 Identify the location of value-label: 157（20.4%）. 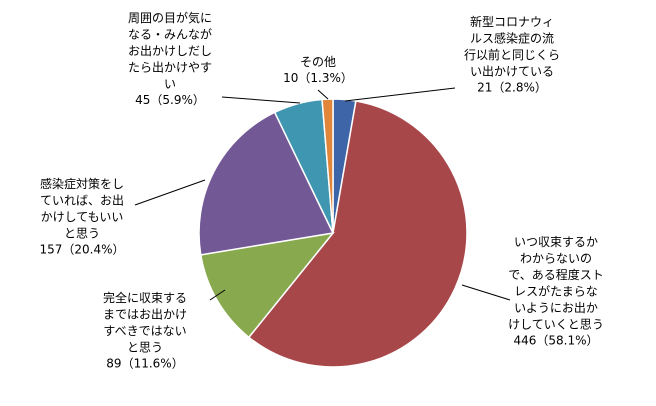
(81, 250).